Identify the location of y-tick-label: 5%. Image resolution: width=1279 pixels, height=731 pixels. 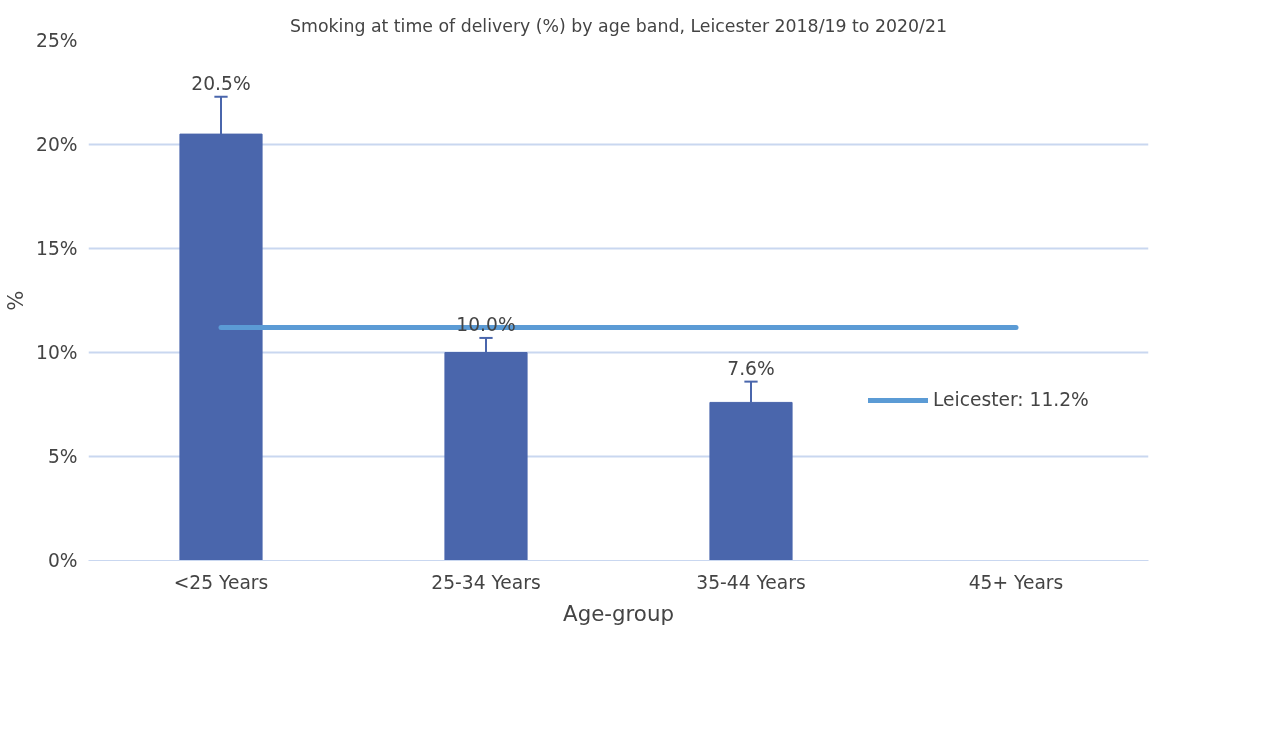
(62, 456).